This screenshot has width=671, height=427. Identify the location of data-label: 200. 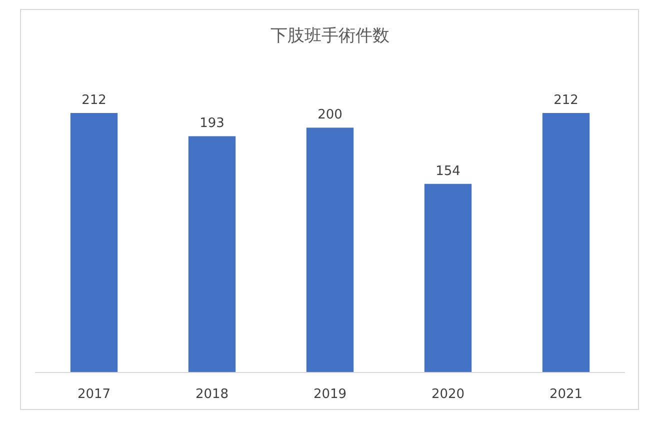
(330, 115).